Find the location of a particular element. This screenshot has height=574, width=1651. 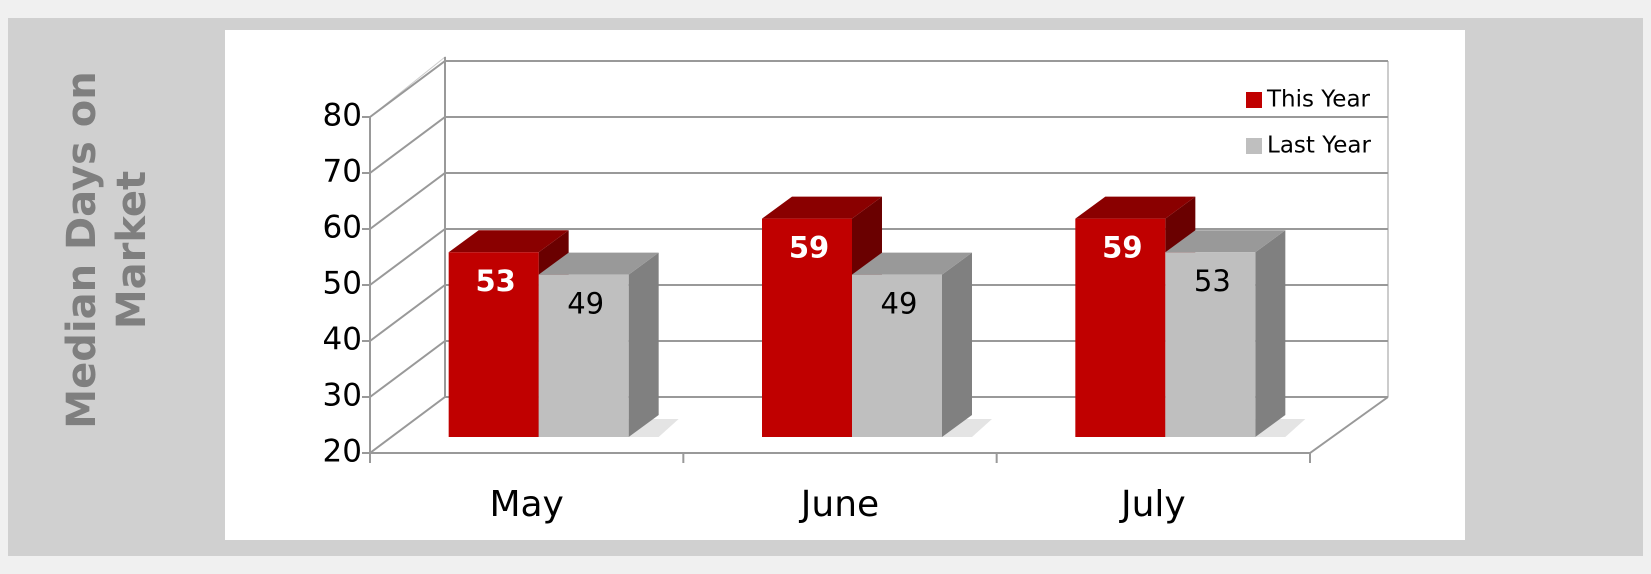

y-tick-label: 20 is located at coordinates (342, 452).